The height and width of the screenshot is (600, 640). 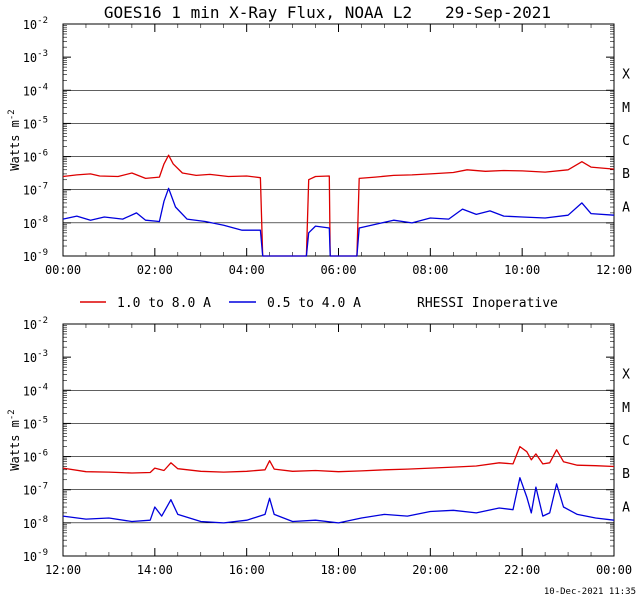 What do you see at coordinates (258, 12) in the screenshot?
I see `figure-title: GOES16 1 min X-Ray Flux, NOAA L2` at bounding box center [258, 12].